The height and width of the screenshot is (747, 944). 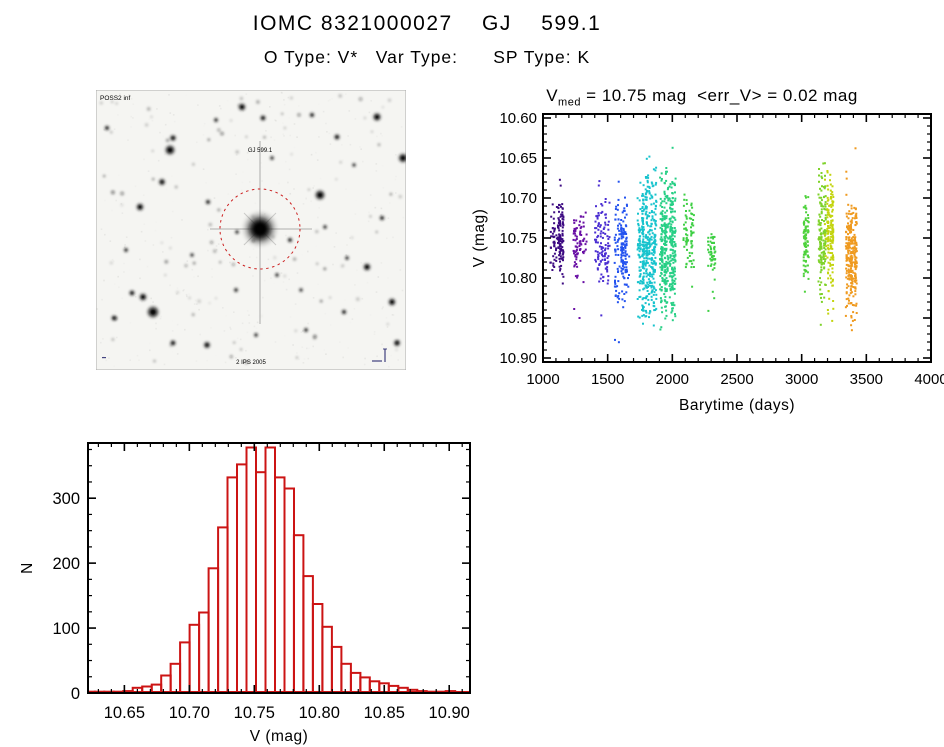 I want to click on x-axis-label: V (mag), so click(x=279, y=736).